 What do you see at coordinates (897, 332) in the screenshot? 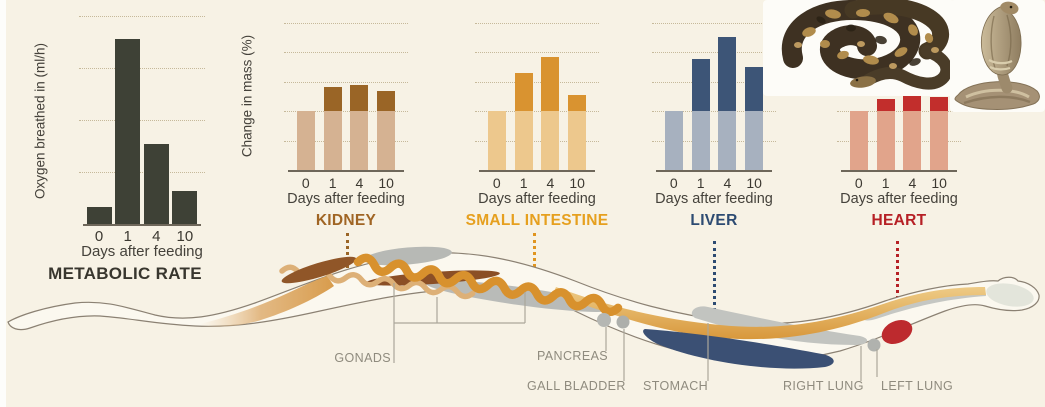
I see `heart-shape` at bounding box center [897, 332].